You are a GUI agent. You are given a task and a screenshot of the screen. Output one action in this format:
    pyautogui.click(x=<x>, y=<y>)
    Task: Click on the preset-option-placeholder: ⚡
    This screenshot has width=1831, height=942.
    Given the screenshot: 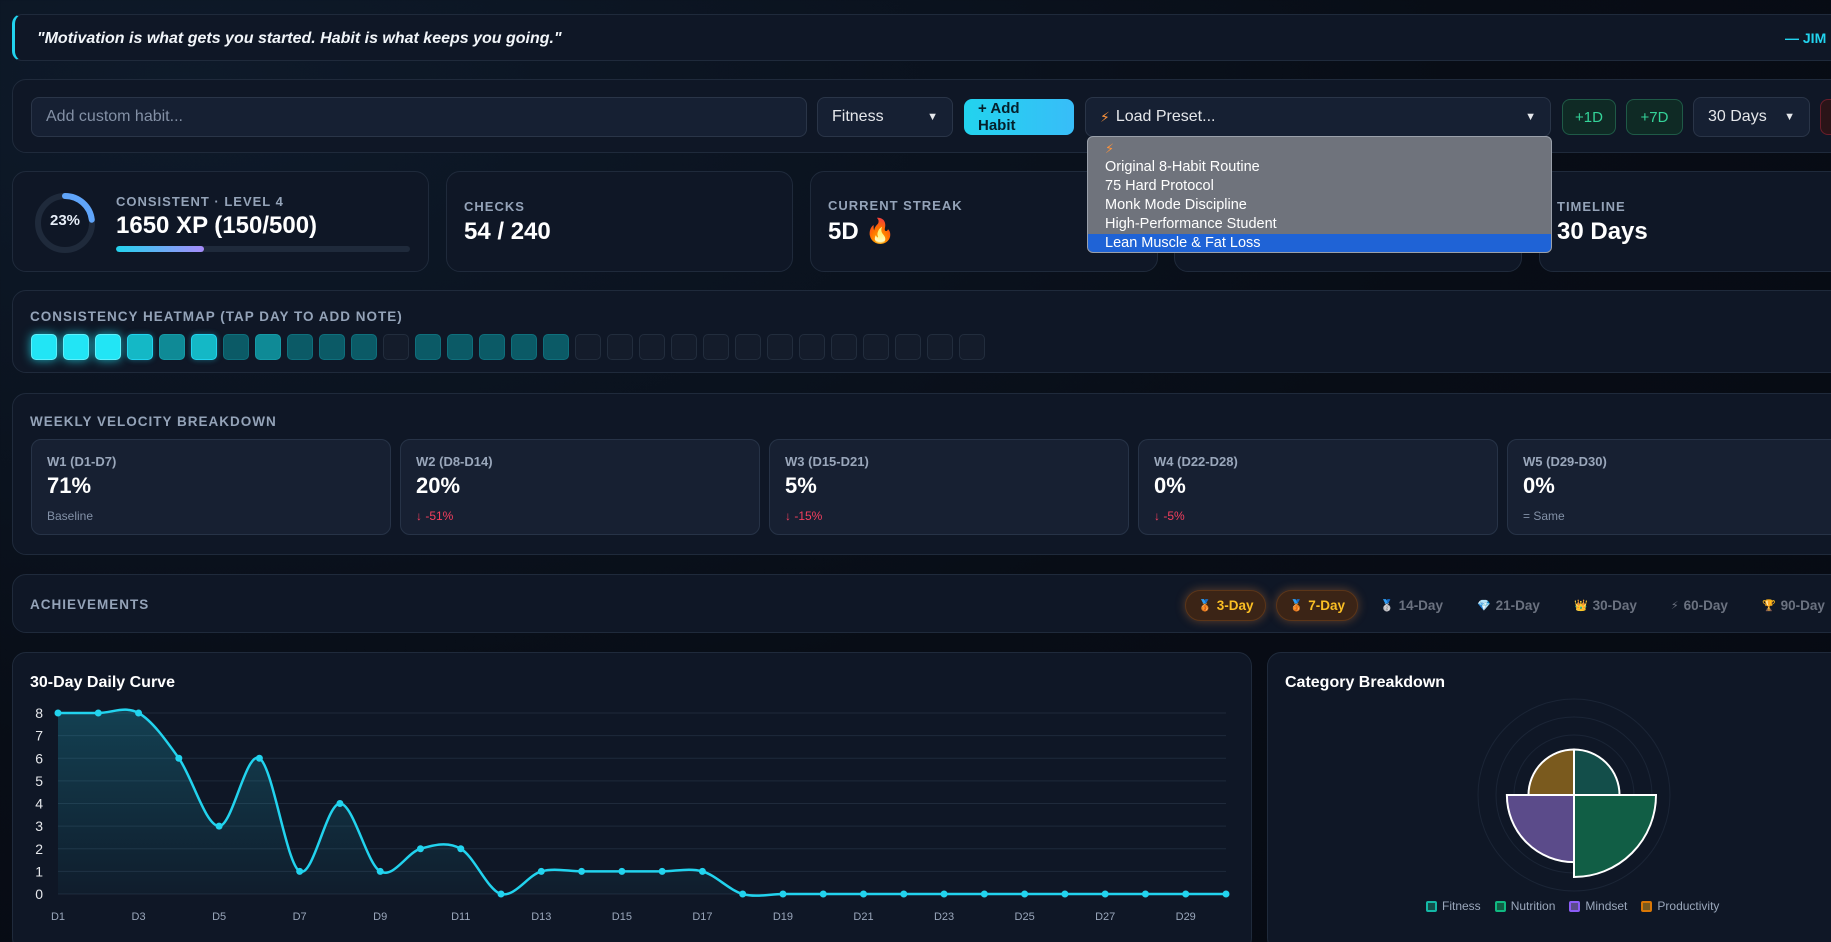 What is the action you would take?
    pyautogui.click(x=1319, y=148)
    